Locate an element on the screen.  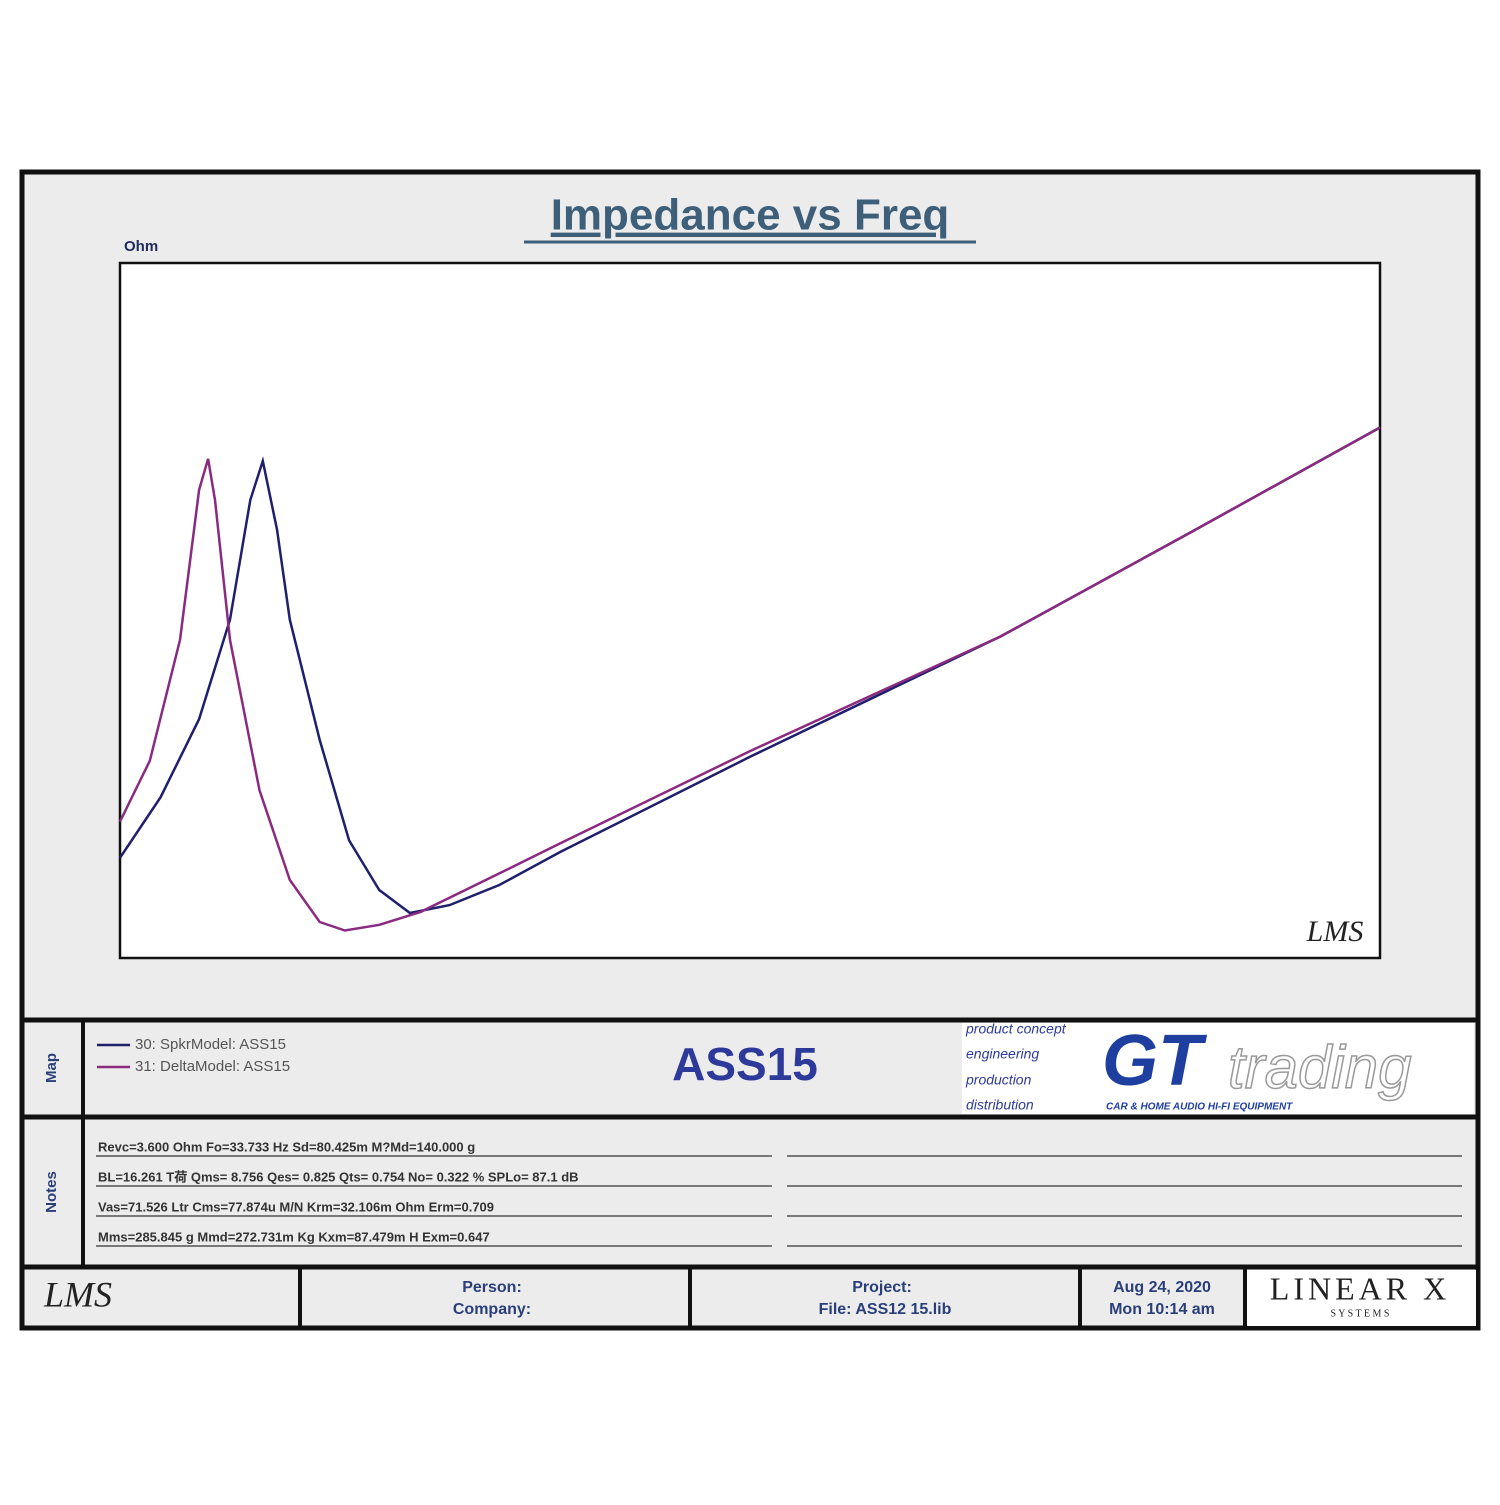
person: Person: is located at coordinates (492, 1287).